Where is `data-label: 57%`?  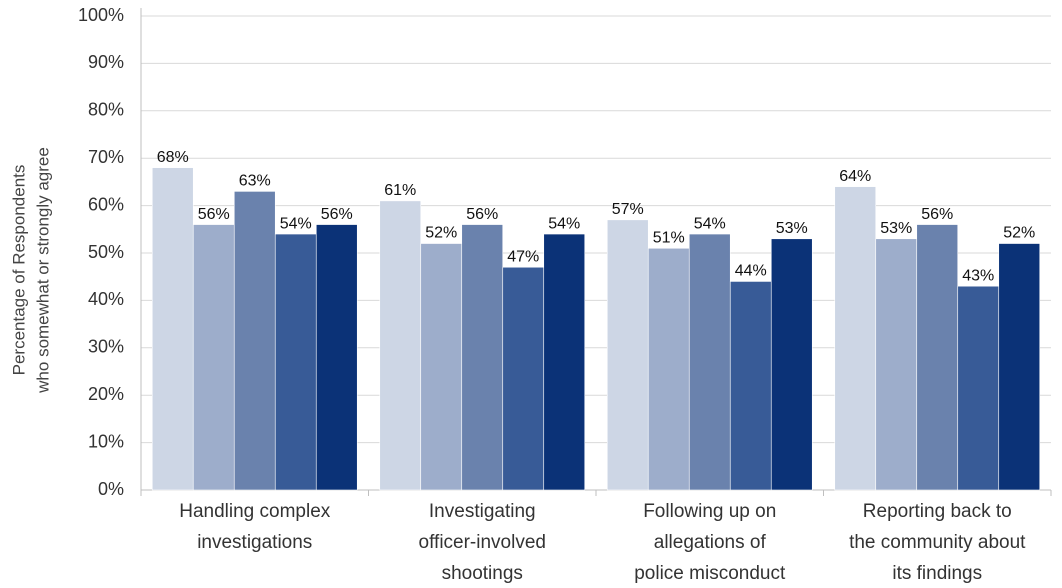
data-label: 57% is located at coordinates (628, 209).